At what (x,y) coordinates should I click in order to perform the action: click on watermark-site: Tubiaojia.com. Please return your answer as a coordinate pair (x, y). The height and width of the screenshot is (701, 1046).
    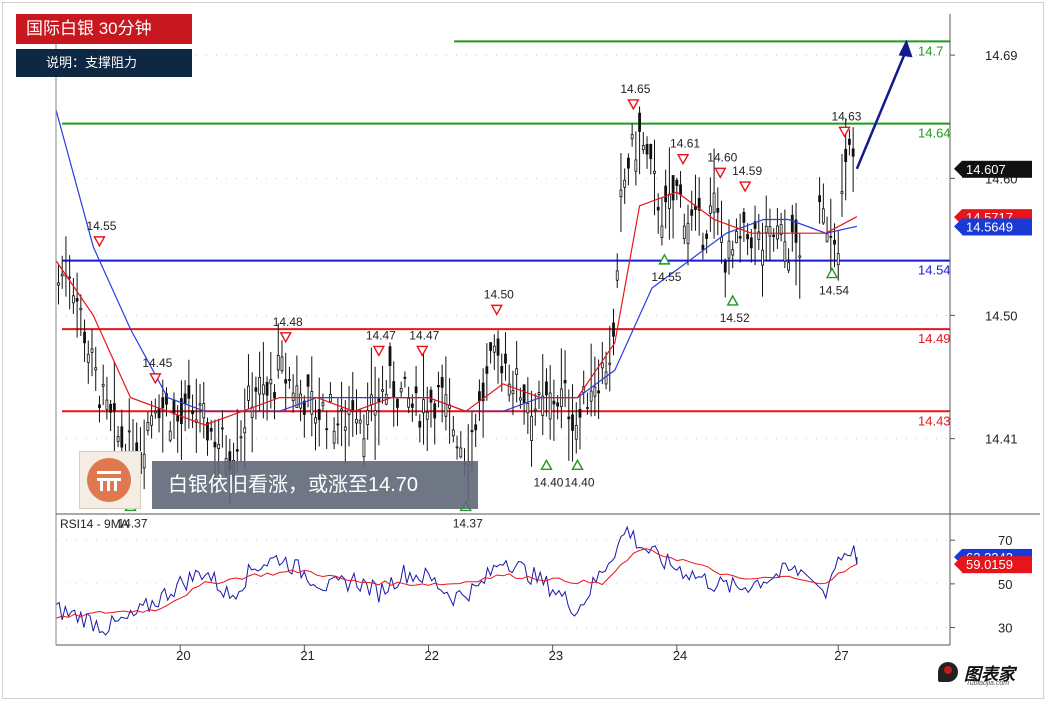
    Looking at the image, I should click on (988, 683).